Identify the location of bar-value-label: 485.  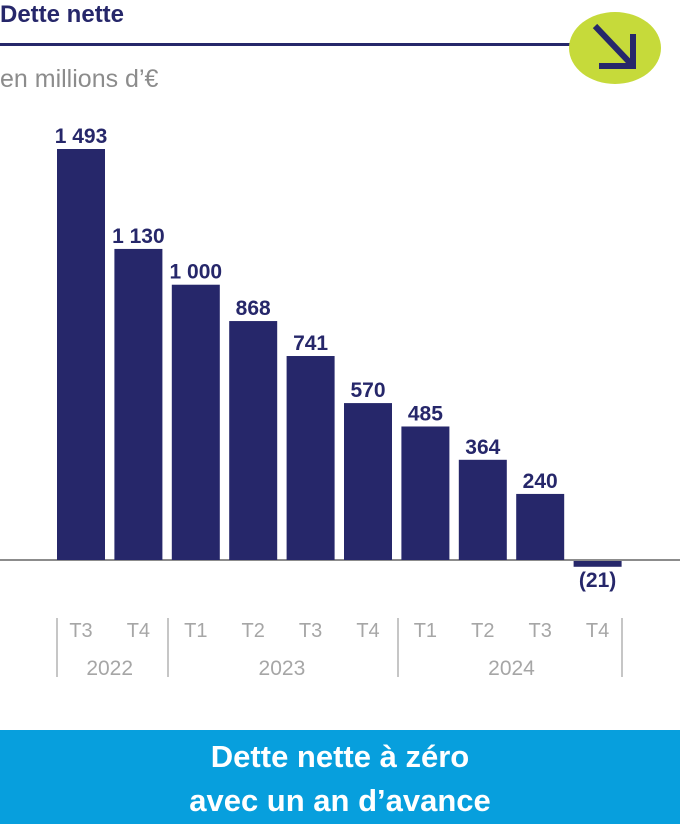
(425, 413).